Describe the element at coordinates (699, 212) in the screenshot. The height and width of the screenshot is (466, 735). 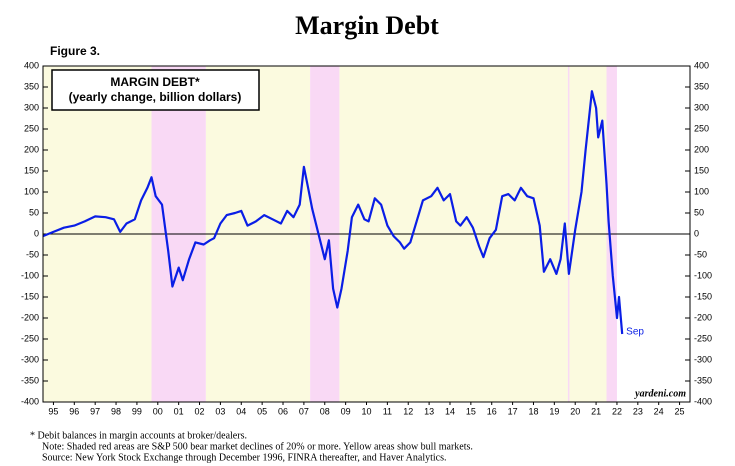
I see `y2-tick-label: 50` at that location.